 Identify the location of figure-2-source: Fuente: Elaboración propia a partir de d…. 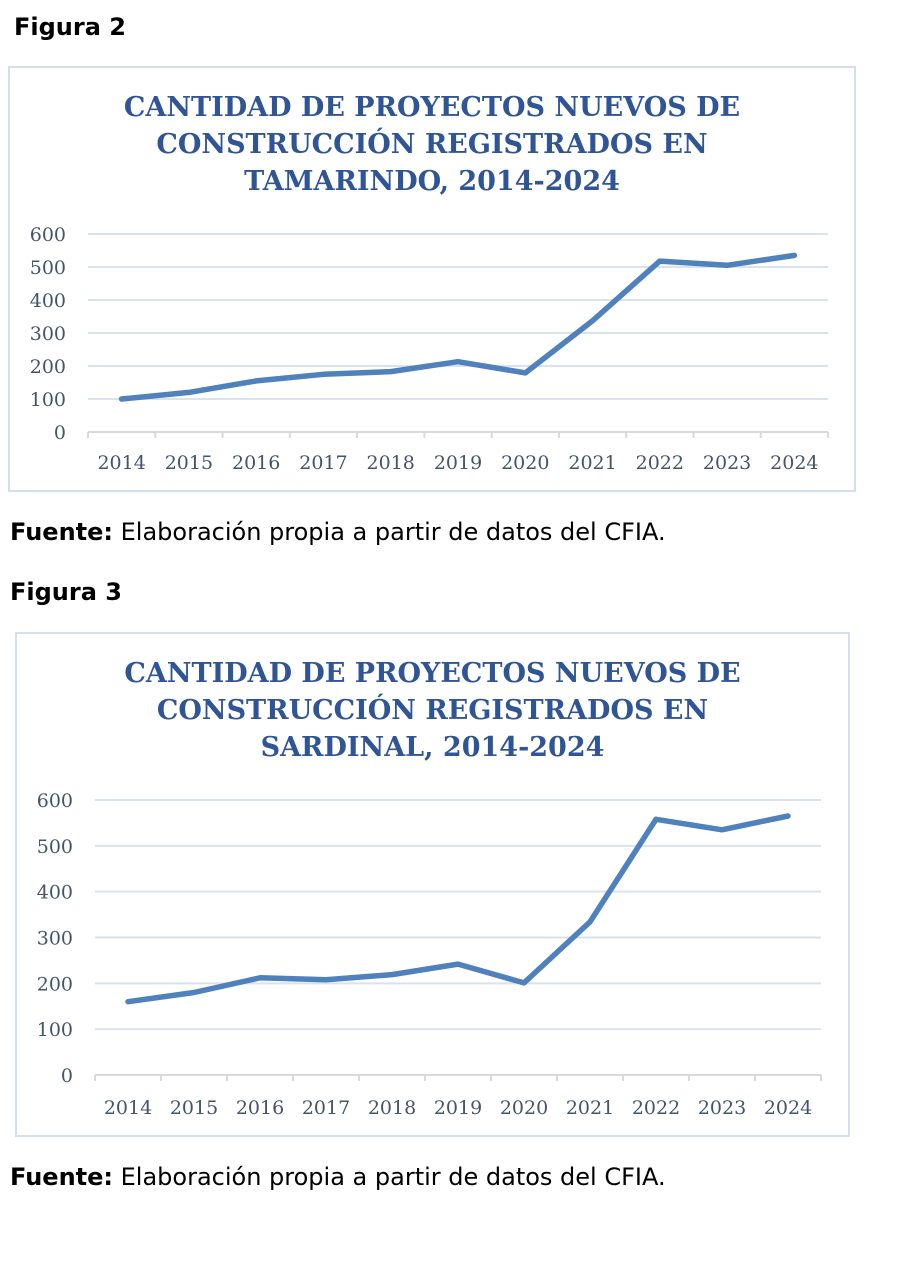
(338, 532).